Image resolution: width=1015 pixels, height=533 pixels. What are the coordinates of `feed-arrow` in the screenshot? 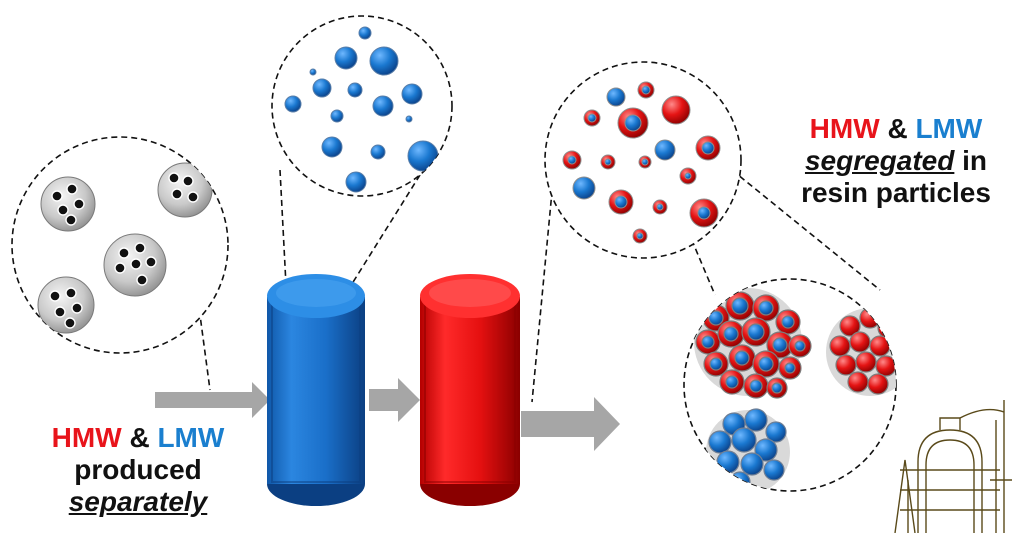 It's located at (212, 400).